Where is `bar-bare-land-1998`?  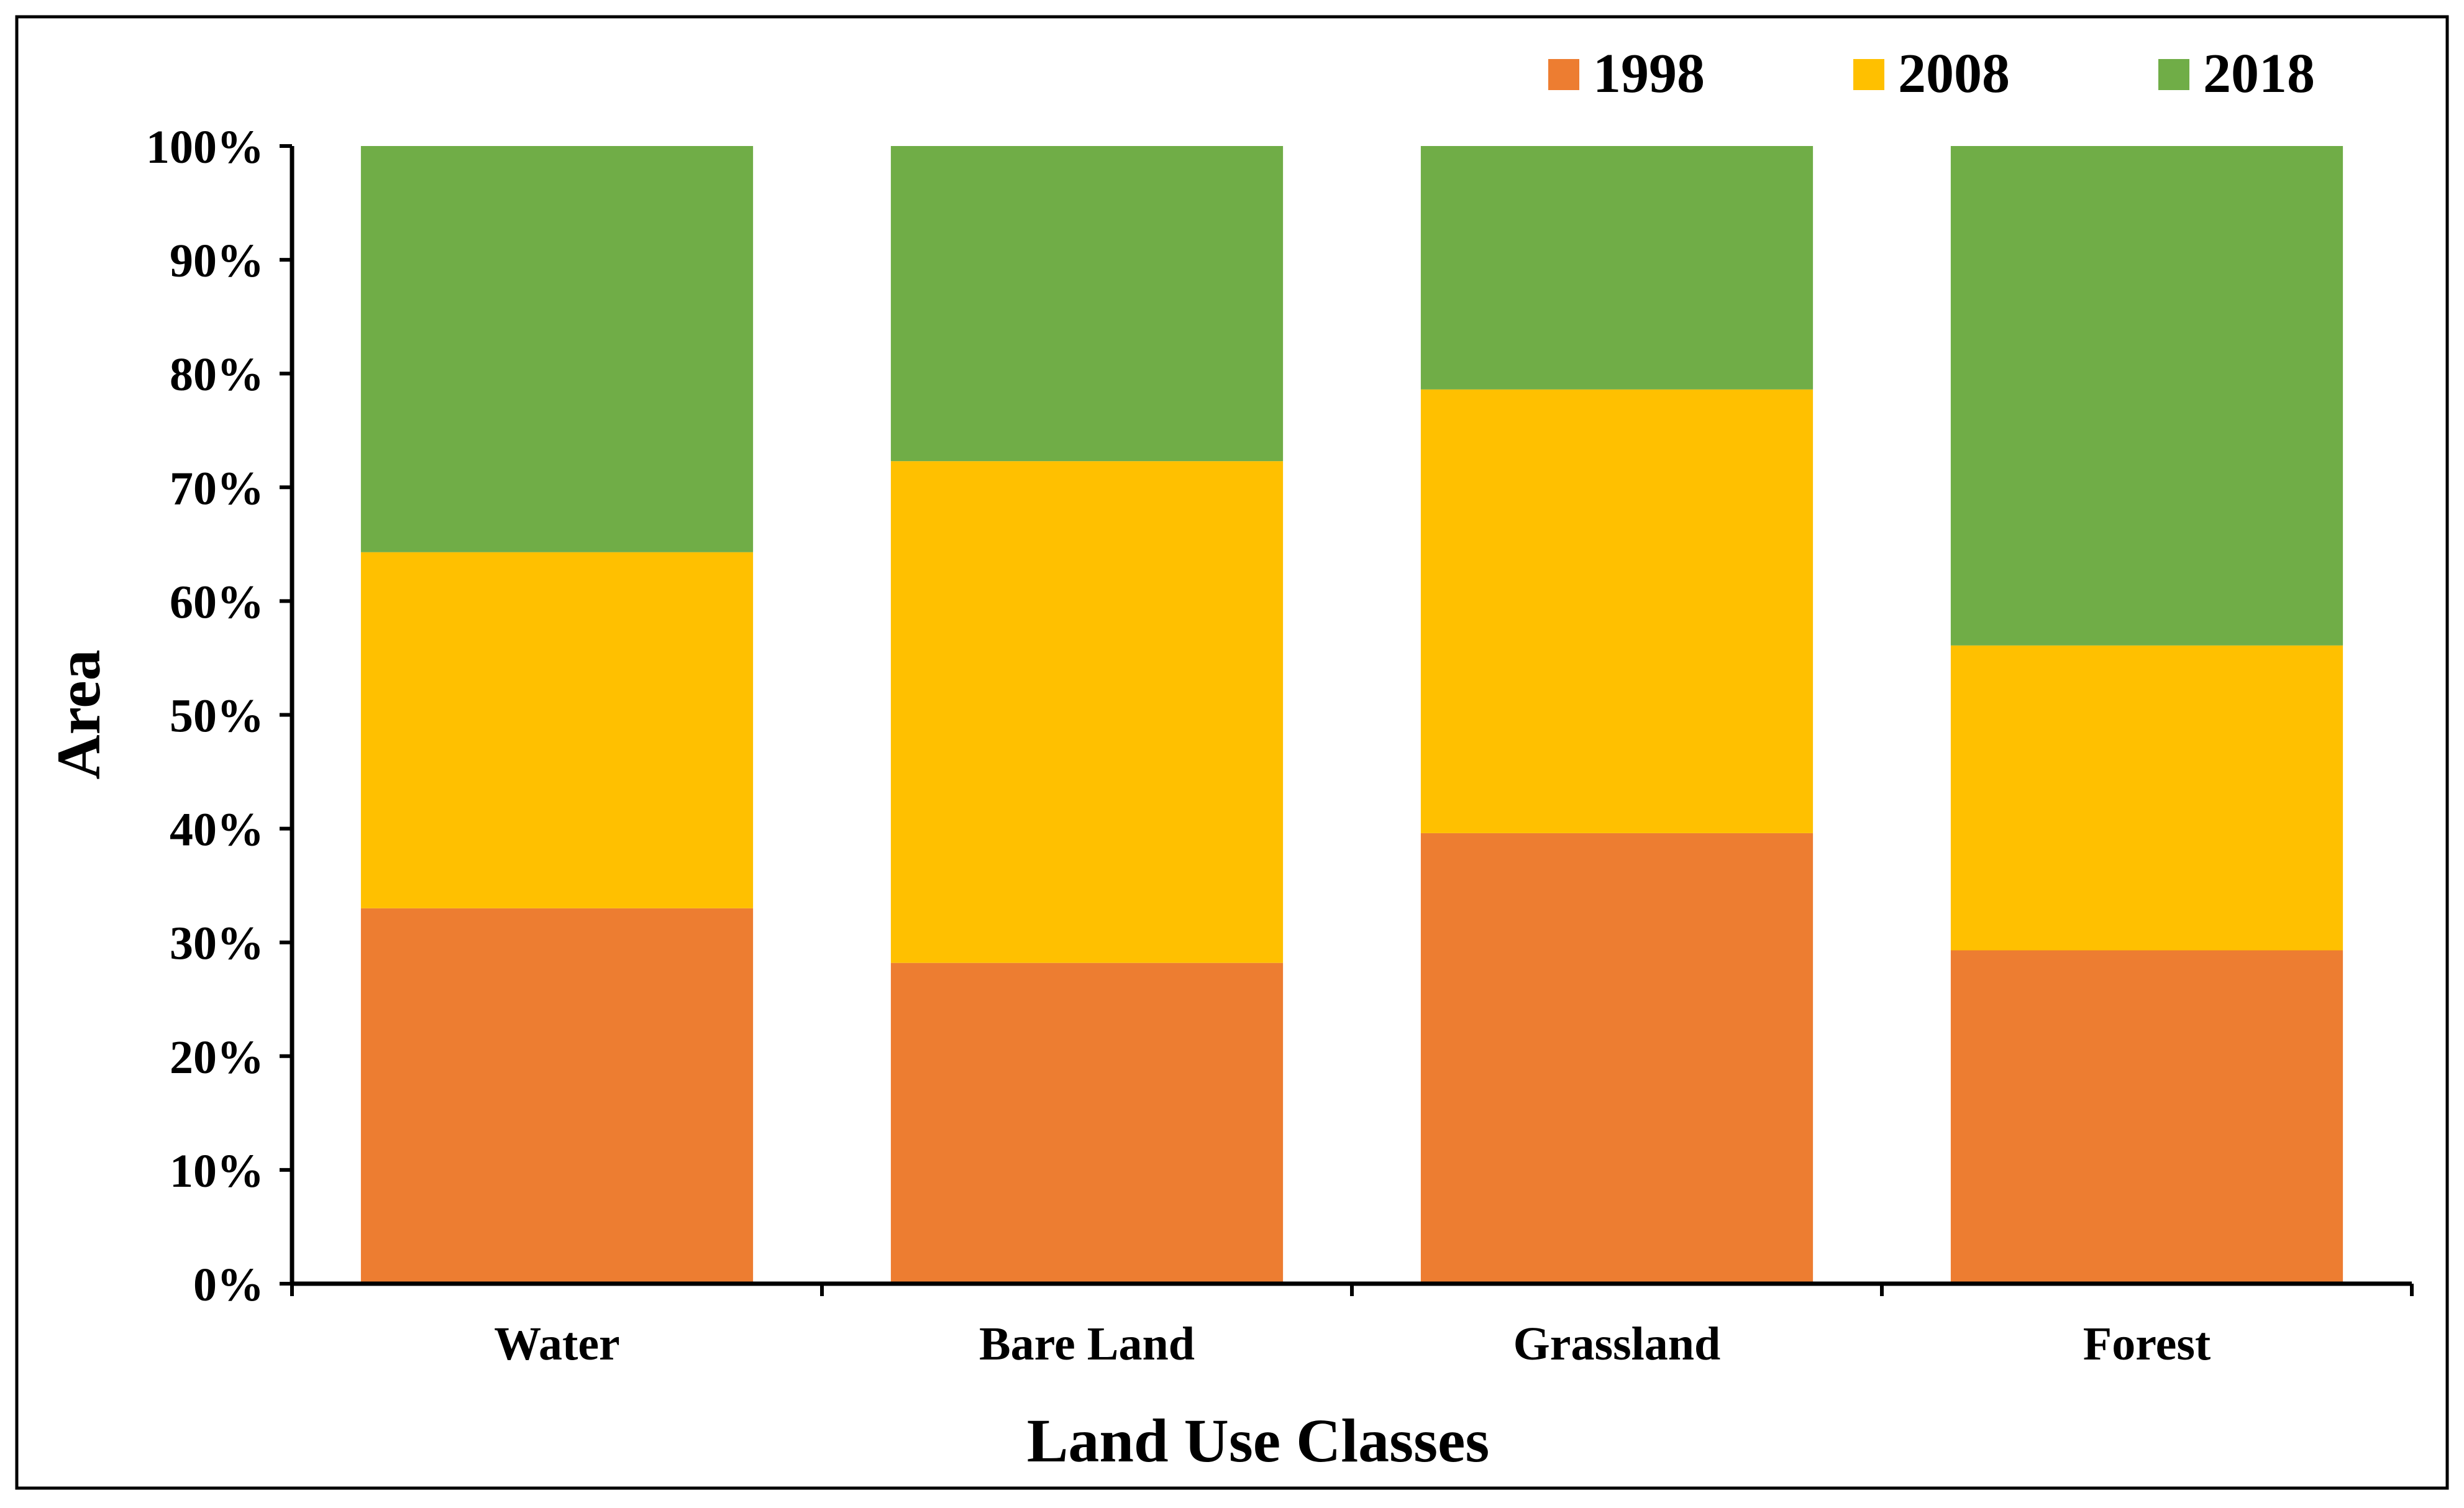 bar-bare-land-1998 is located at coordinates (1087, 1123).